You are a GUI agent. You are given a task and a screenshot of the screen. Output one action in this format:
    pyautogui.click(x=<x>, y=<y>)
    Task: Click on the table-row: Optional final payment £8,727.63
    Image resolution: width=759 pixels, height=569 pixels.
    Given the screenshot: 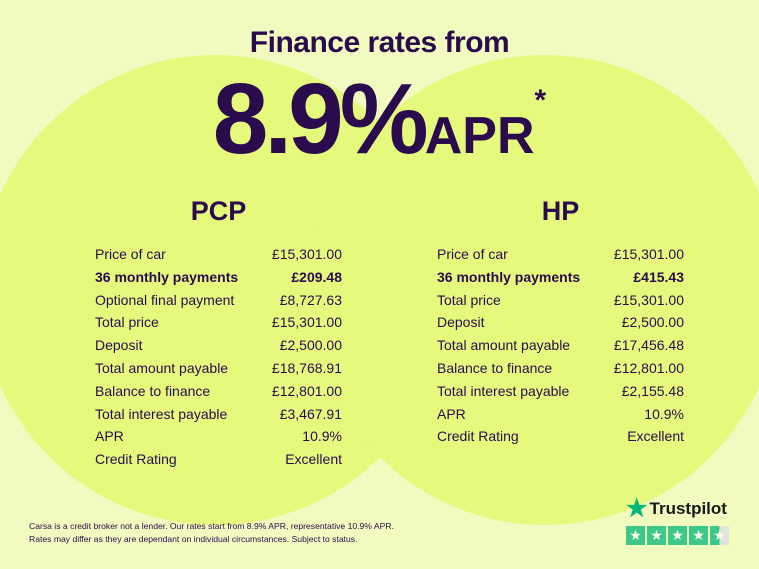 What is the action you would take?
    pyautogui.click(x=218, y=300)
    